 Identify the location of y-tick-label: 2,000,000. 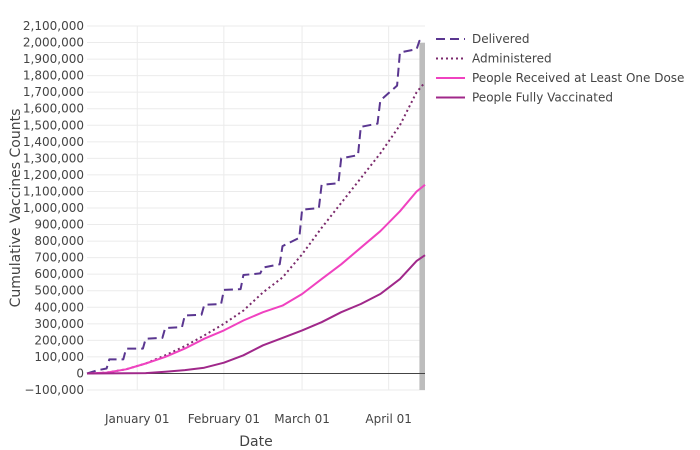
(53, 43).